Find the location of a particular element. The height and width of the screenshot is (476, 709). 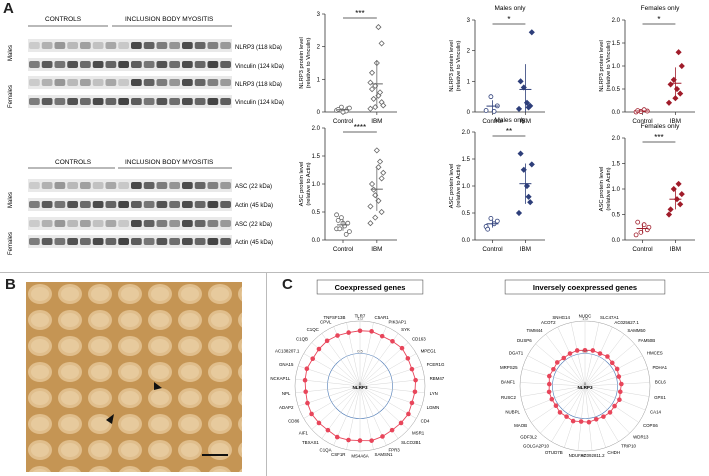

blot-bottom-band-2: Actin (45 kDa) is located at coordinates (254, 206).